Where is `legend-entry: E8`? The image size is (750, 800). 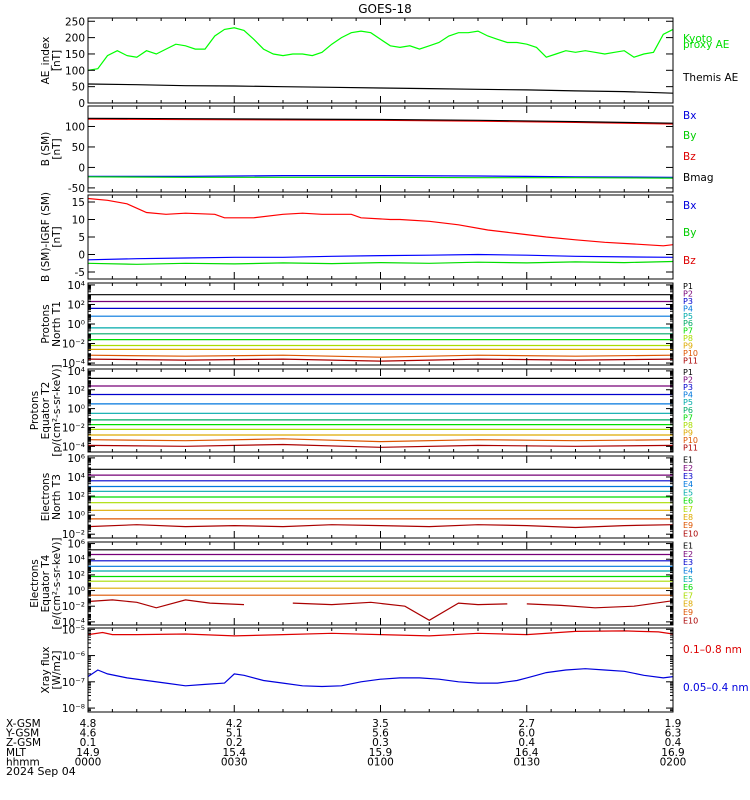
legend-entry: E8 is located at coordinates (688, 517).